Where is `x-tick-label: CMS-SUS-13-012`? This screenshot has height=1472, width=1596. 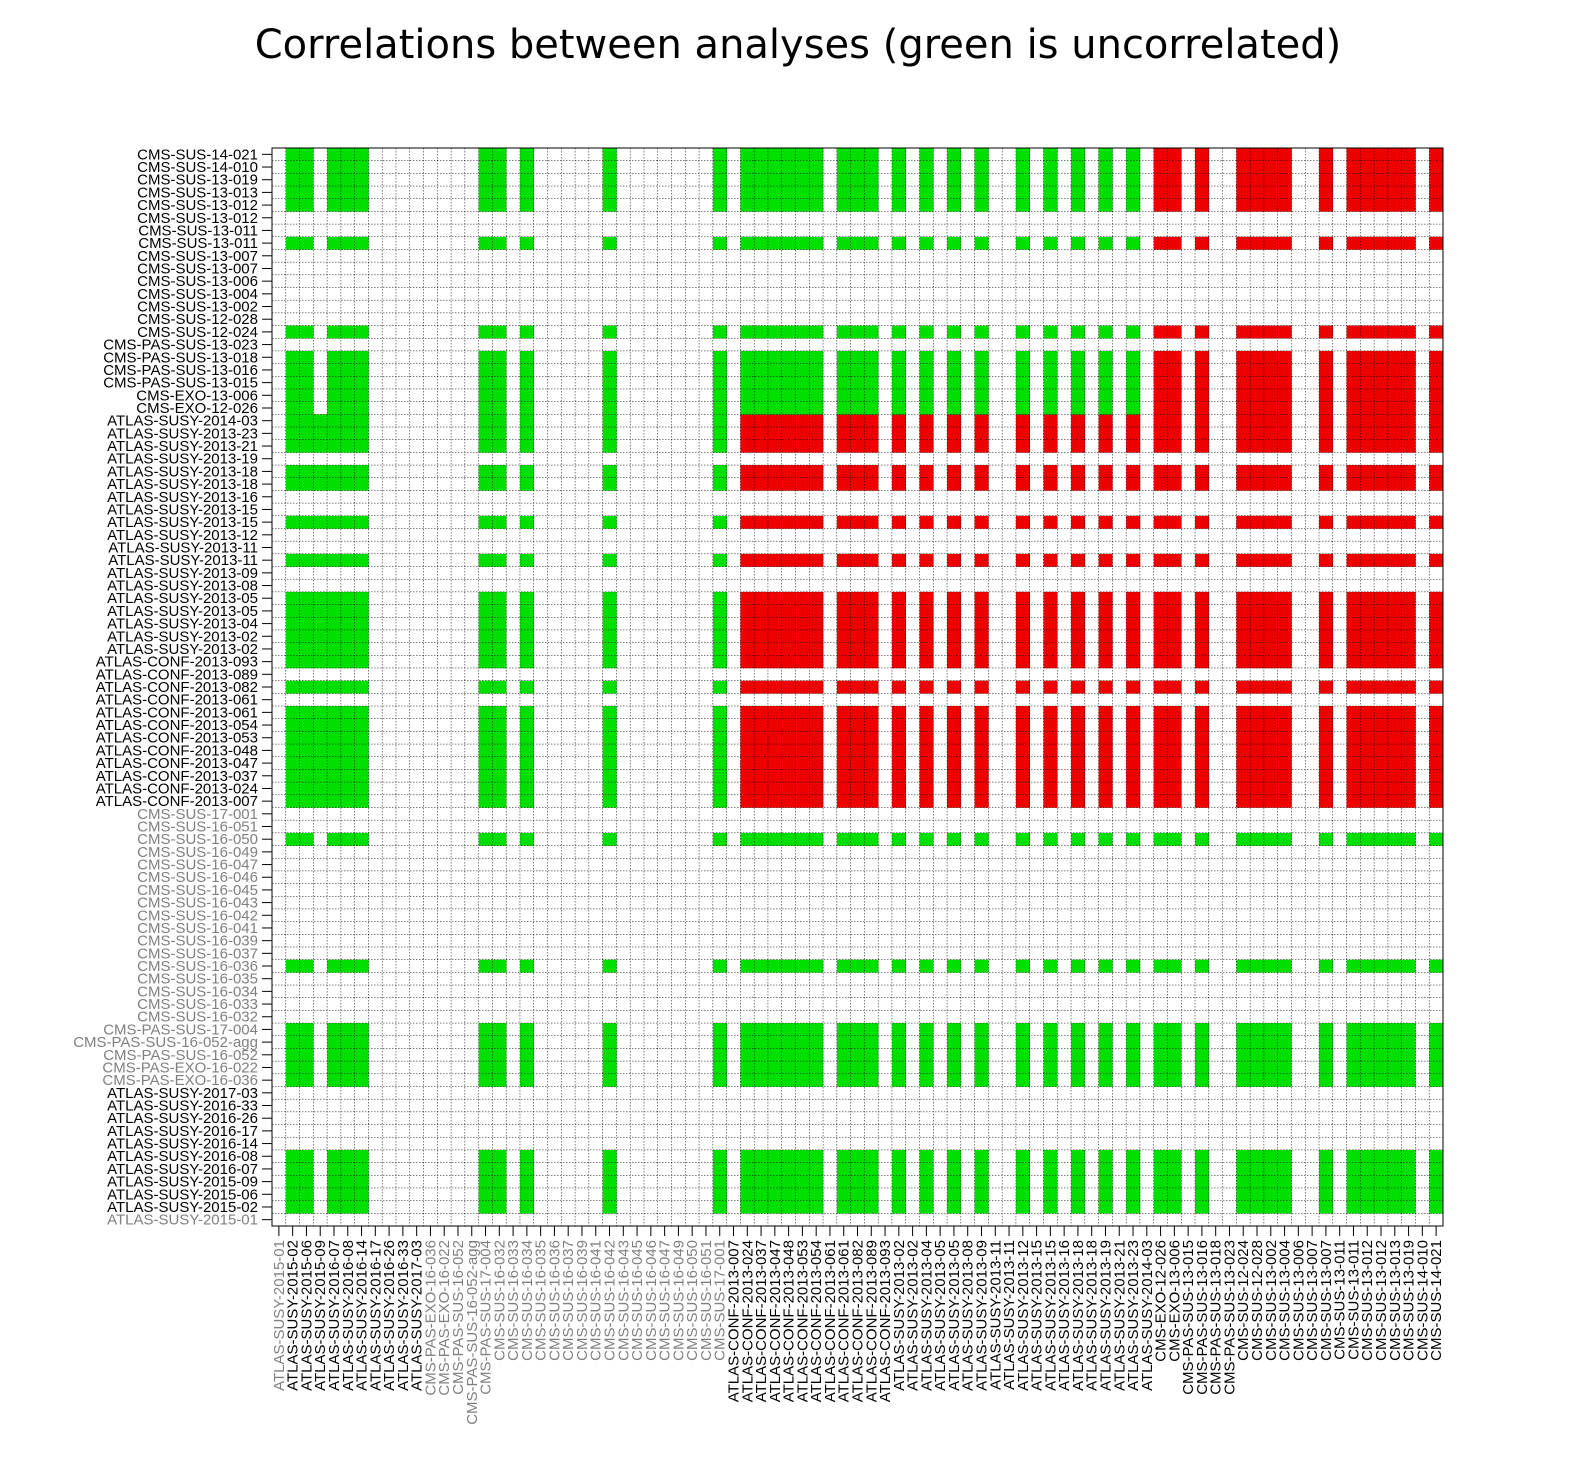 x-tick-label: CMS-SUS-13-012 is located at coordinates (1381, 1300).